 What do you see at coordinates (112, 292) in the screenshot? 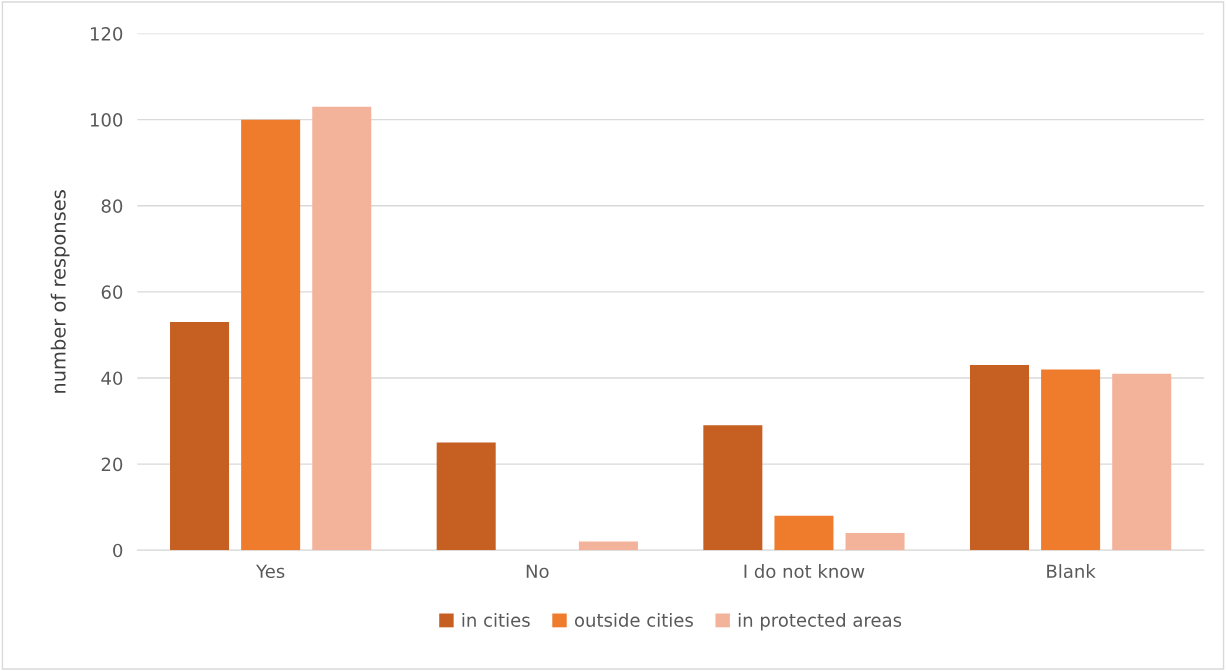
I see `y-tick-label: 60` at bounding box center [112, 292].